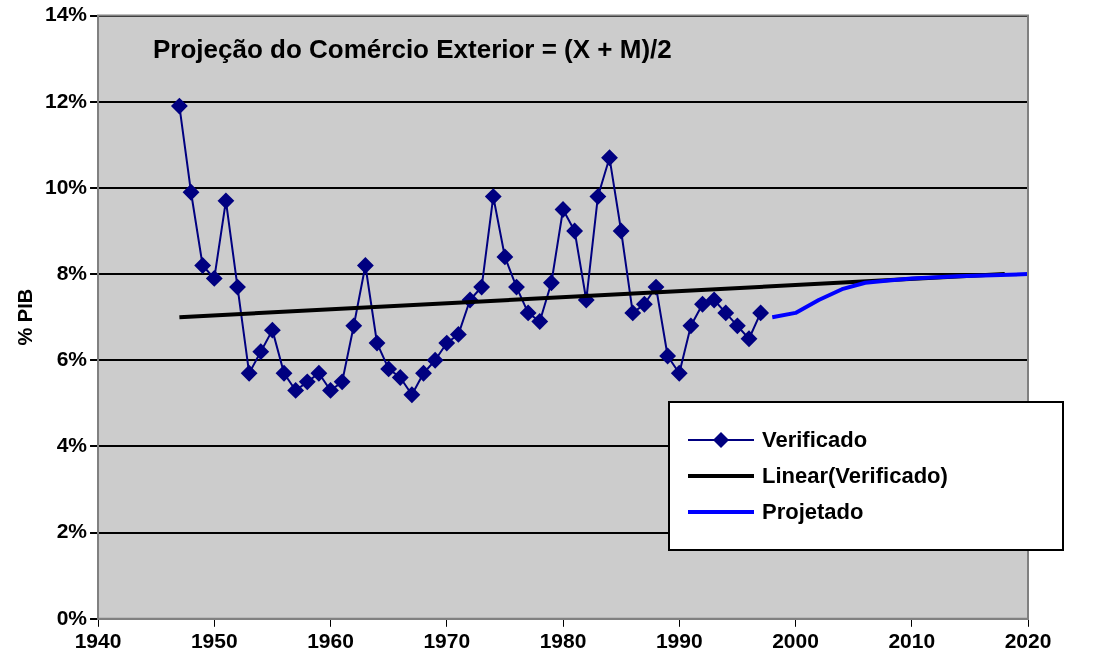  What do you see at coordinates (66, 186) in the screenshot?
I see `y-tick-label: 10%` at bounding box center [66, 186].